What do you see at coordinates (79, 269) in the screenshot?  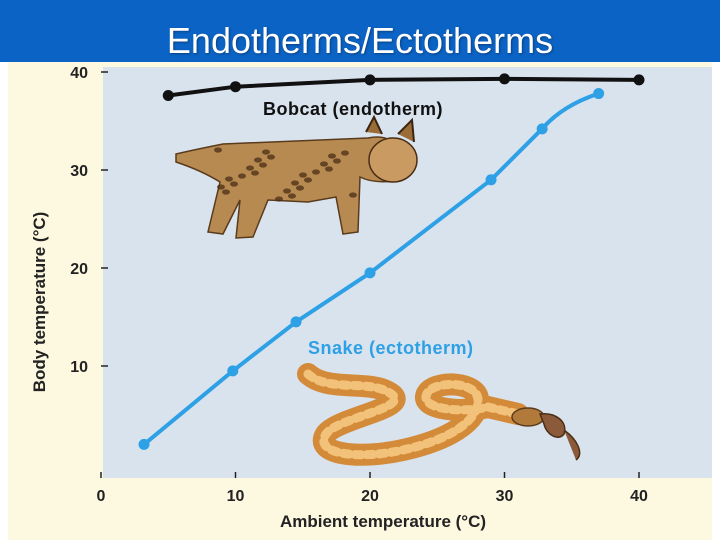 I see `y-tick-label: 20` at bounding box center [79, 269].